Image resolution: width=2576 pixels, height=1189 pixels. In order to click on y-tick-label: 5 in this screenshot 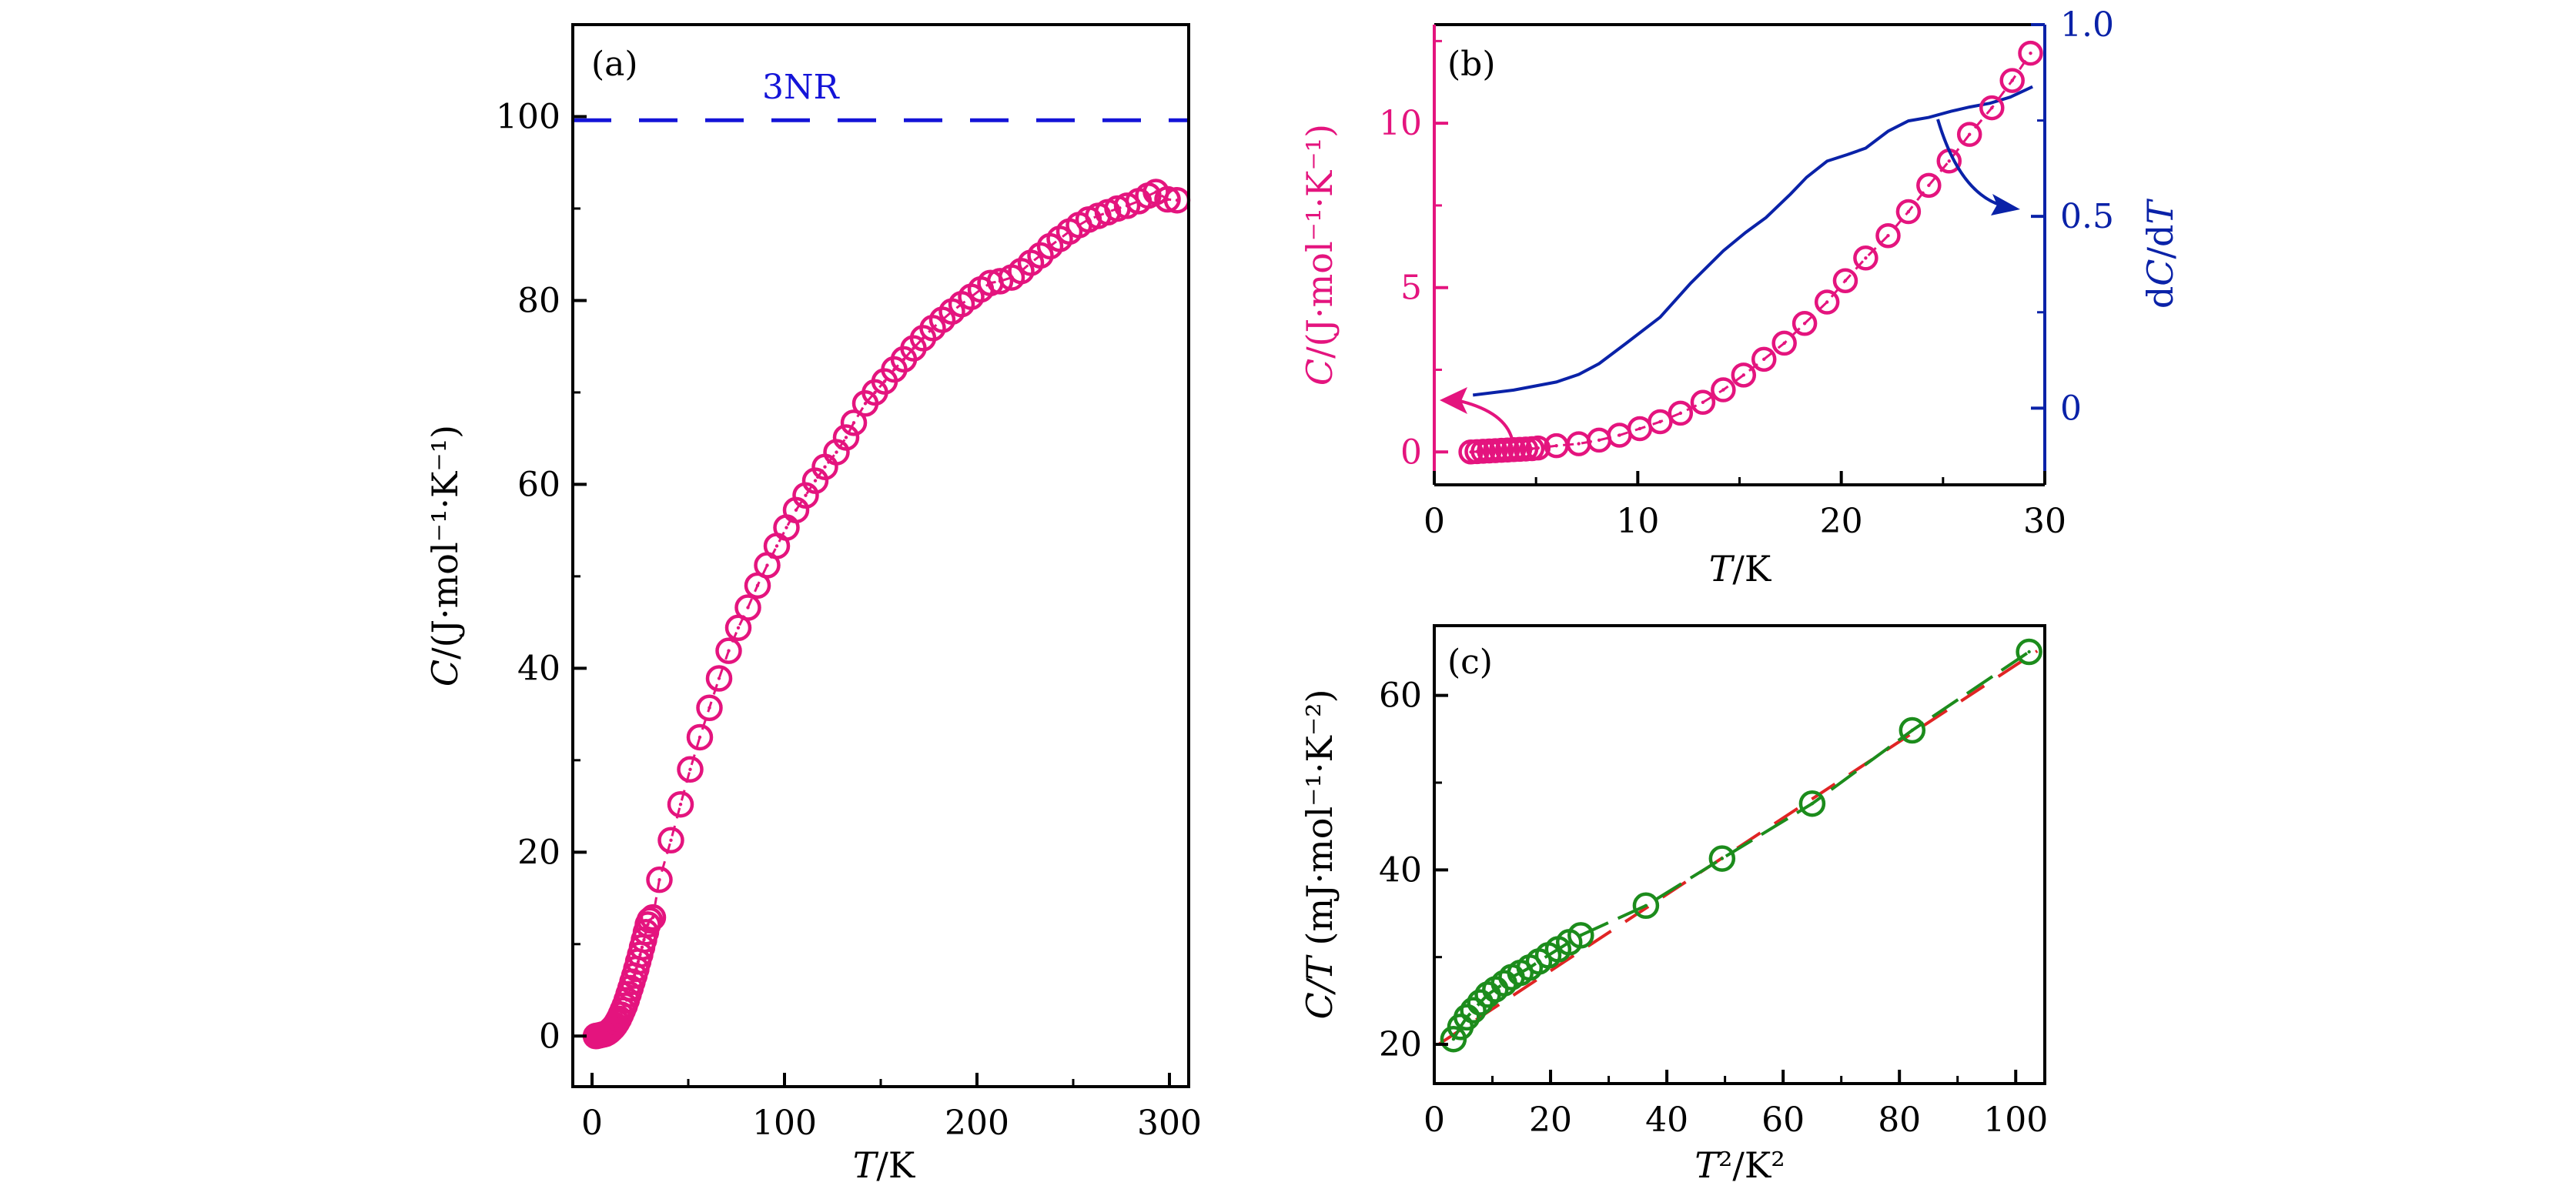, I will do `click(1411, 288)`.